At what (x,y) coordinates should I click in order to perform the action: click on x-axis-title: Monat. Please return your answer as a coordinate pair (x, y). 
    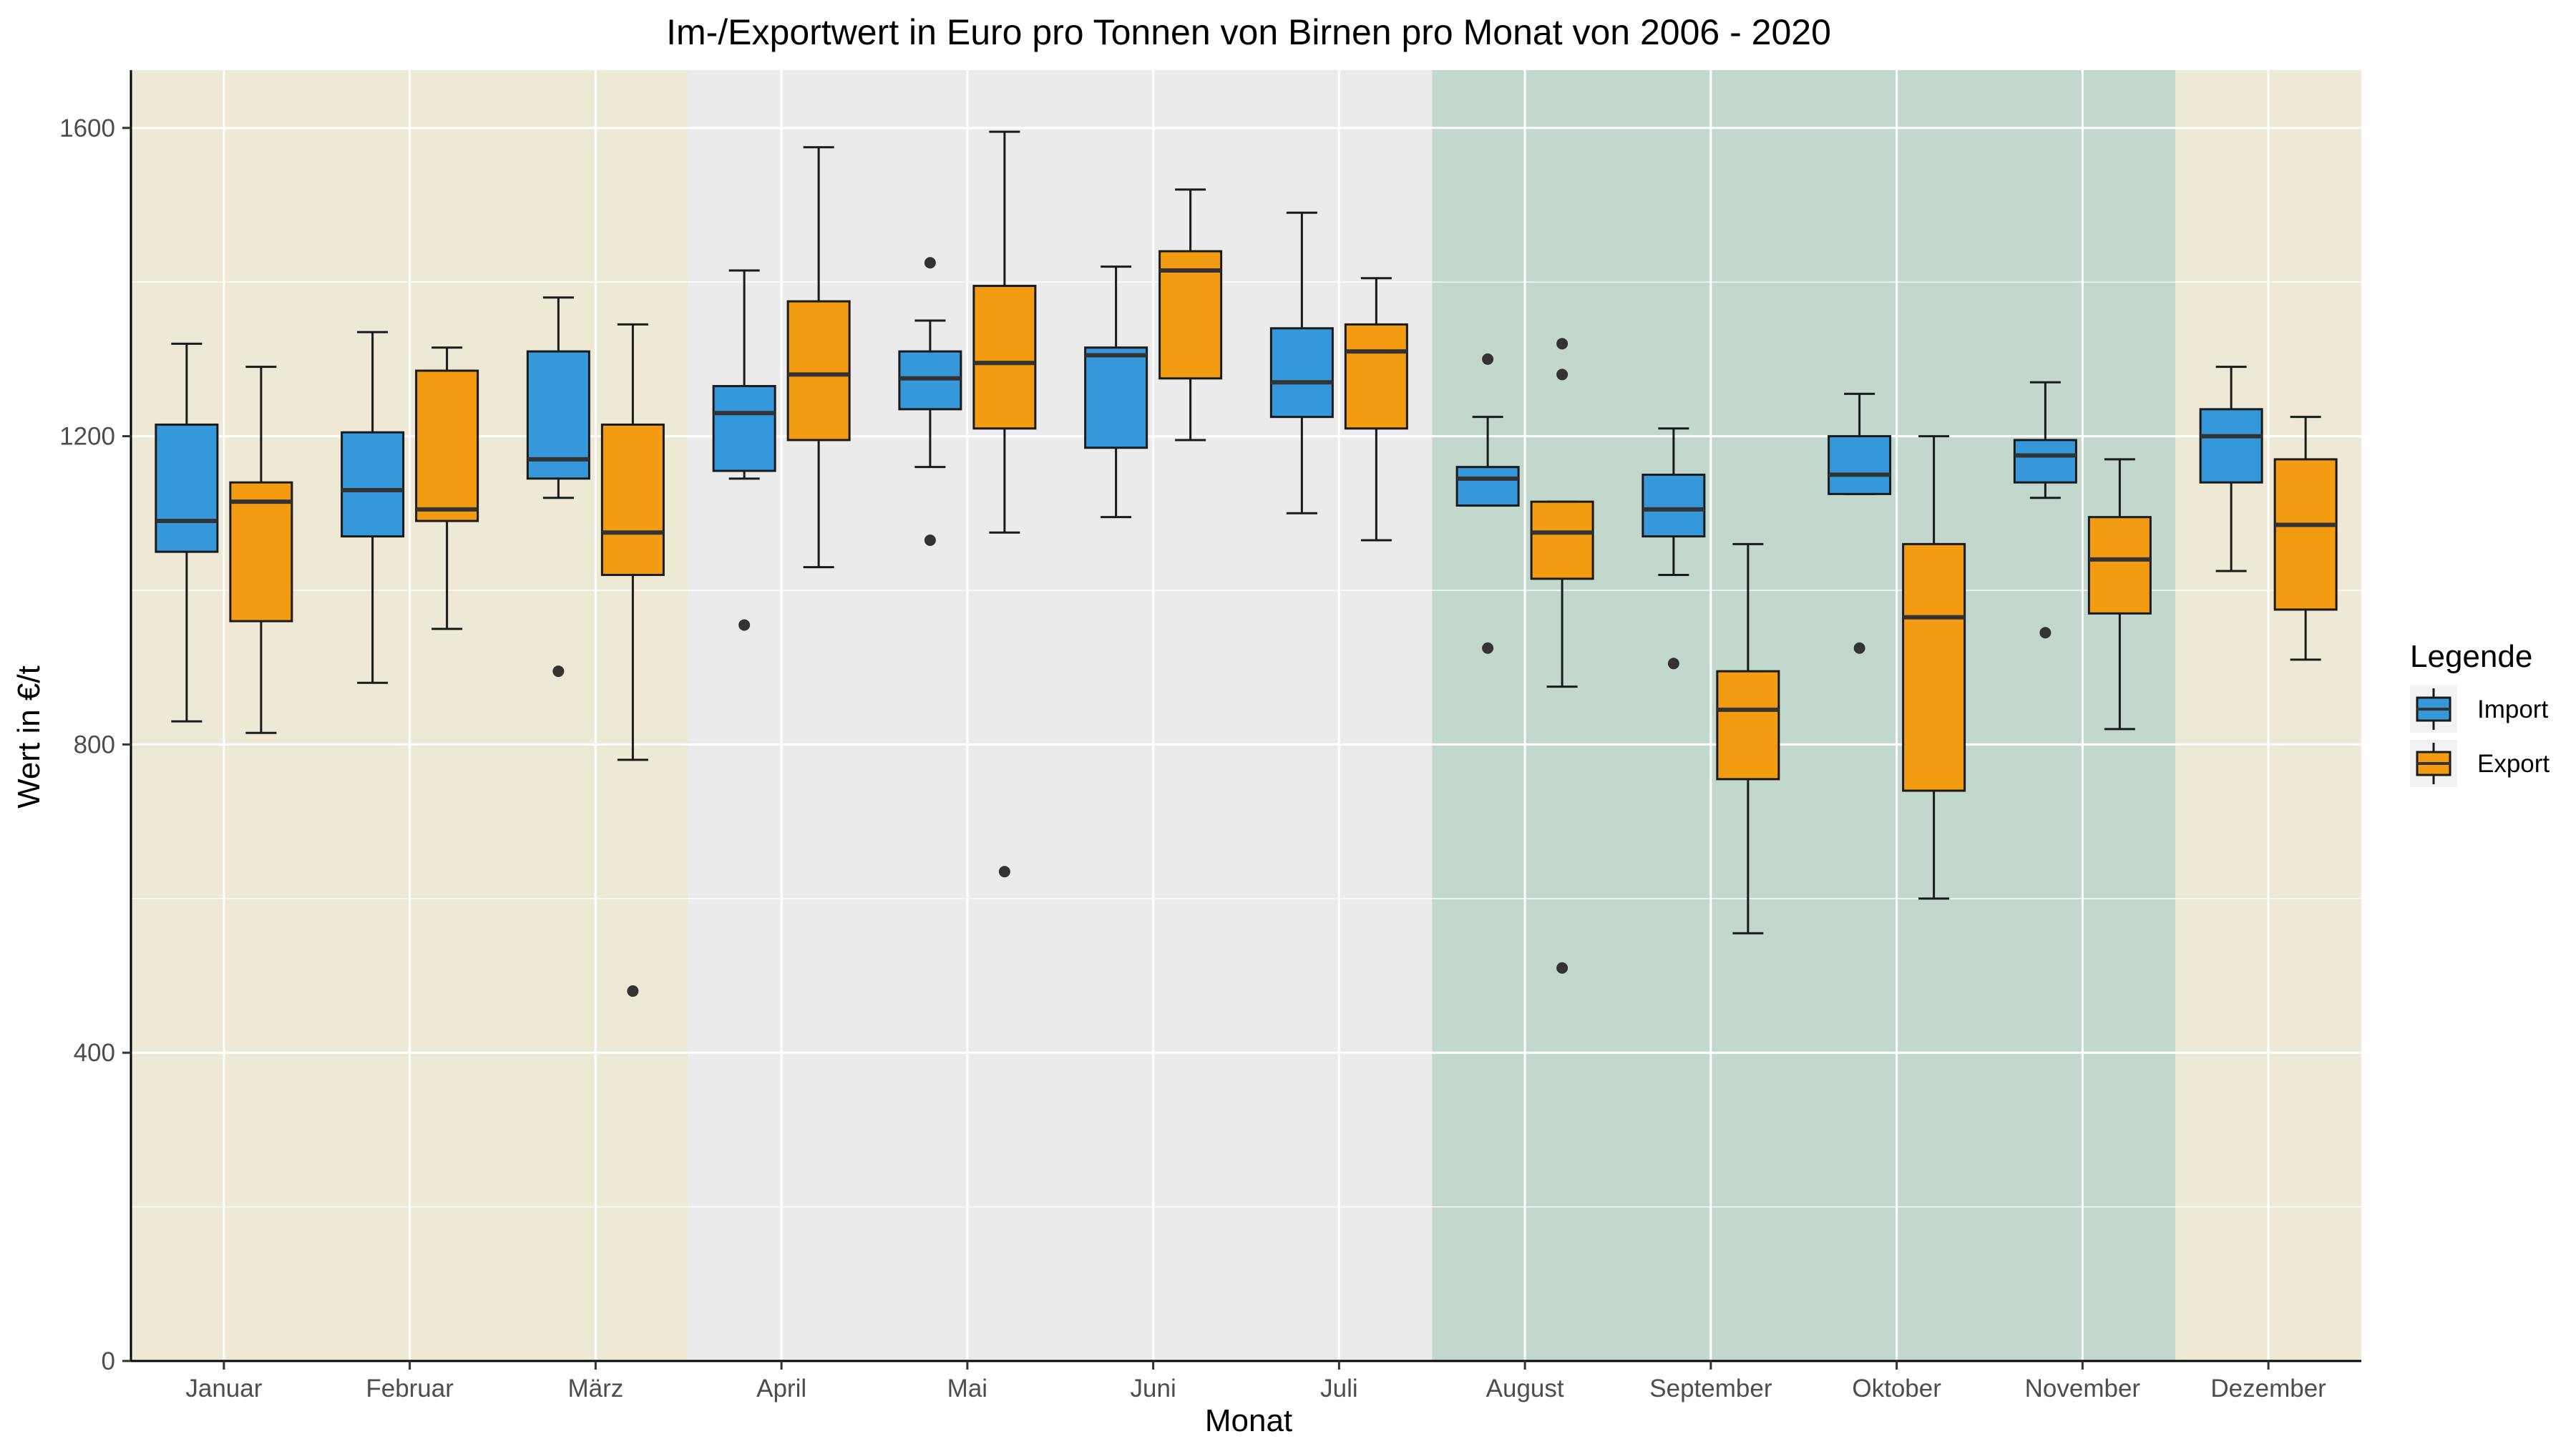
    Looking at the image, I should click on (1248, 1420).